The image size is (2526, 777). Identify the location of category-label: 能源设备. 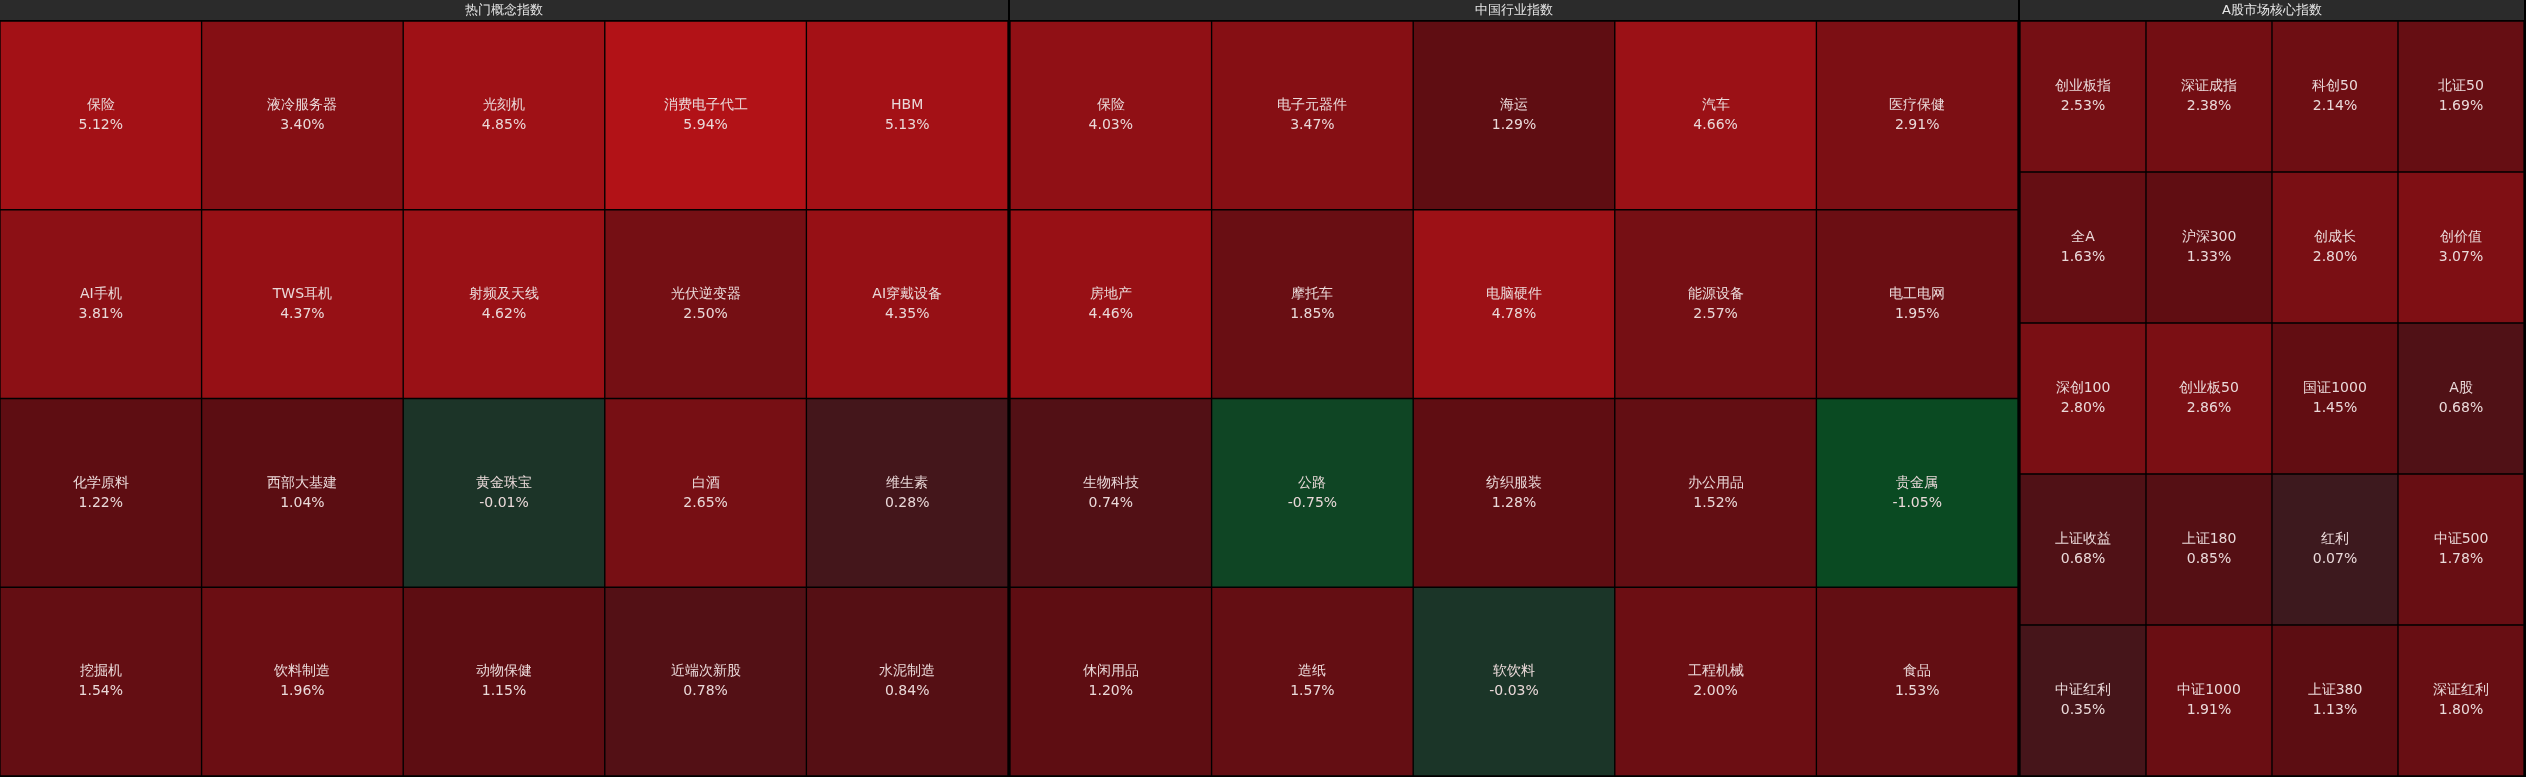
(1715, 292).